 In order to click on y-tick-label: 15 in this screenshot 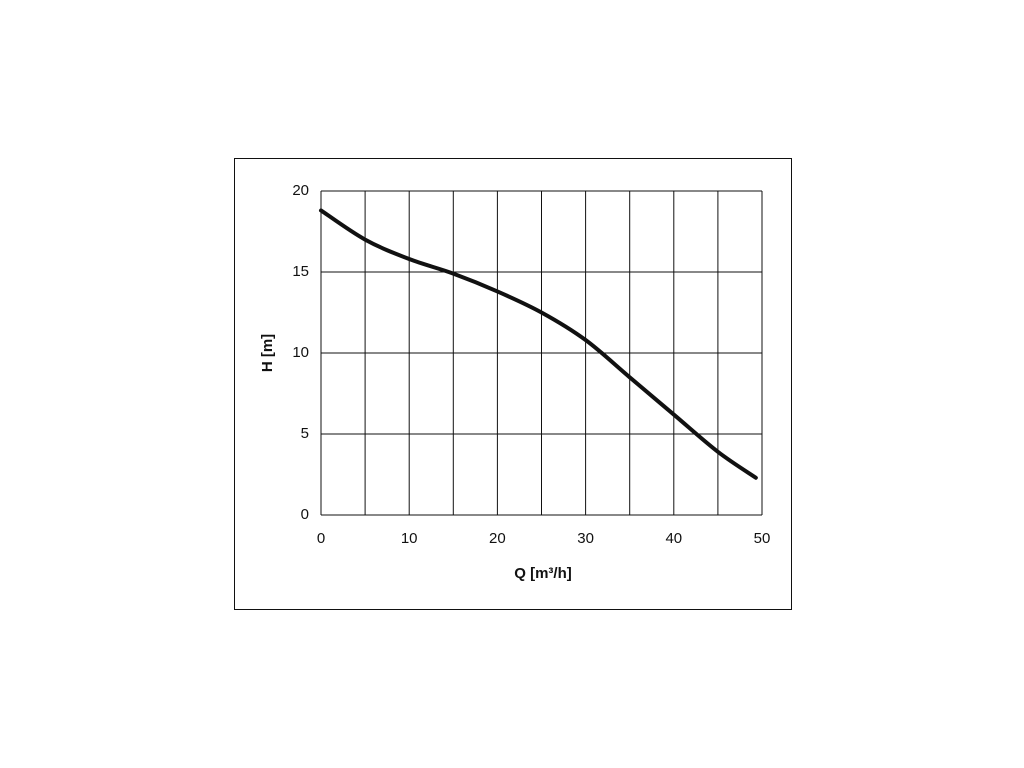, I will do `click(300, 271)`.